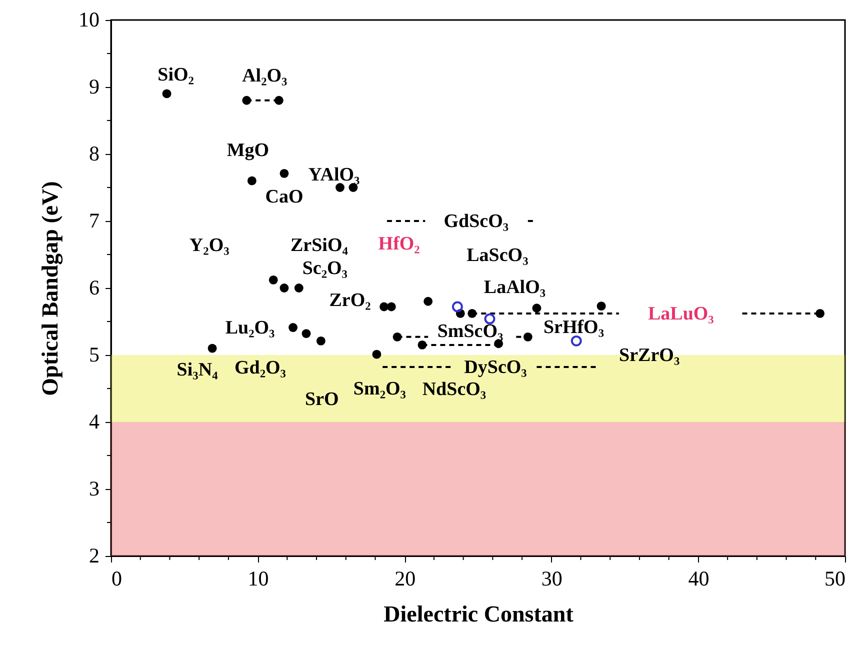 This screenshot has height=653, width=850. Describe the element at coordinates (94, 556) in the screenshot. I see `y-tick-label: 2` at that location.